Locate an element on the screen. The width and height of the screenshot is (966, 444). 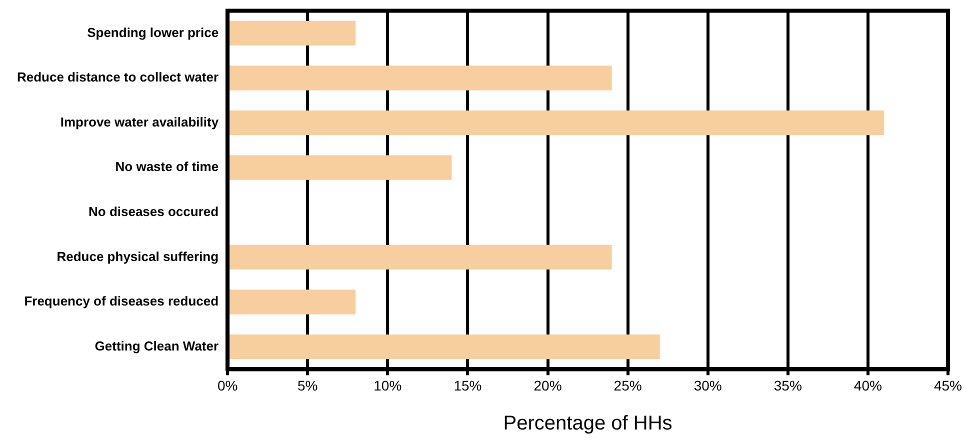
x-tick-label: 15% is located at coordinates (468, 385).